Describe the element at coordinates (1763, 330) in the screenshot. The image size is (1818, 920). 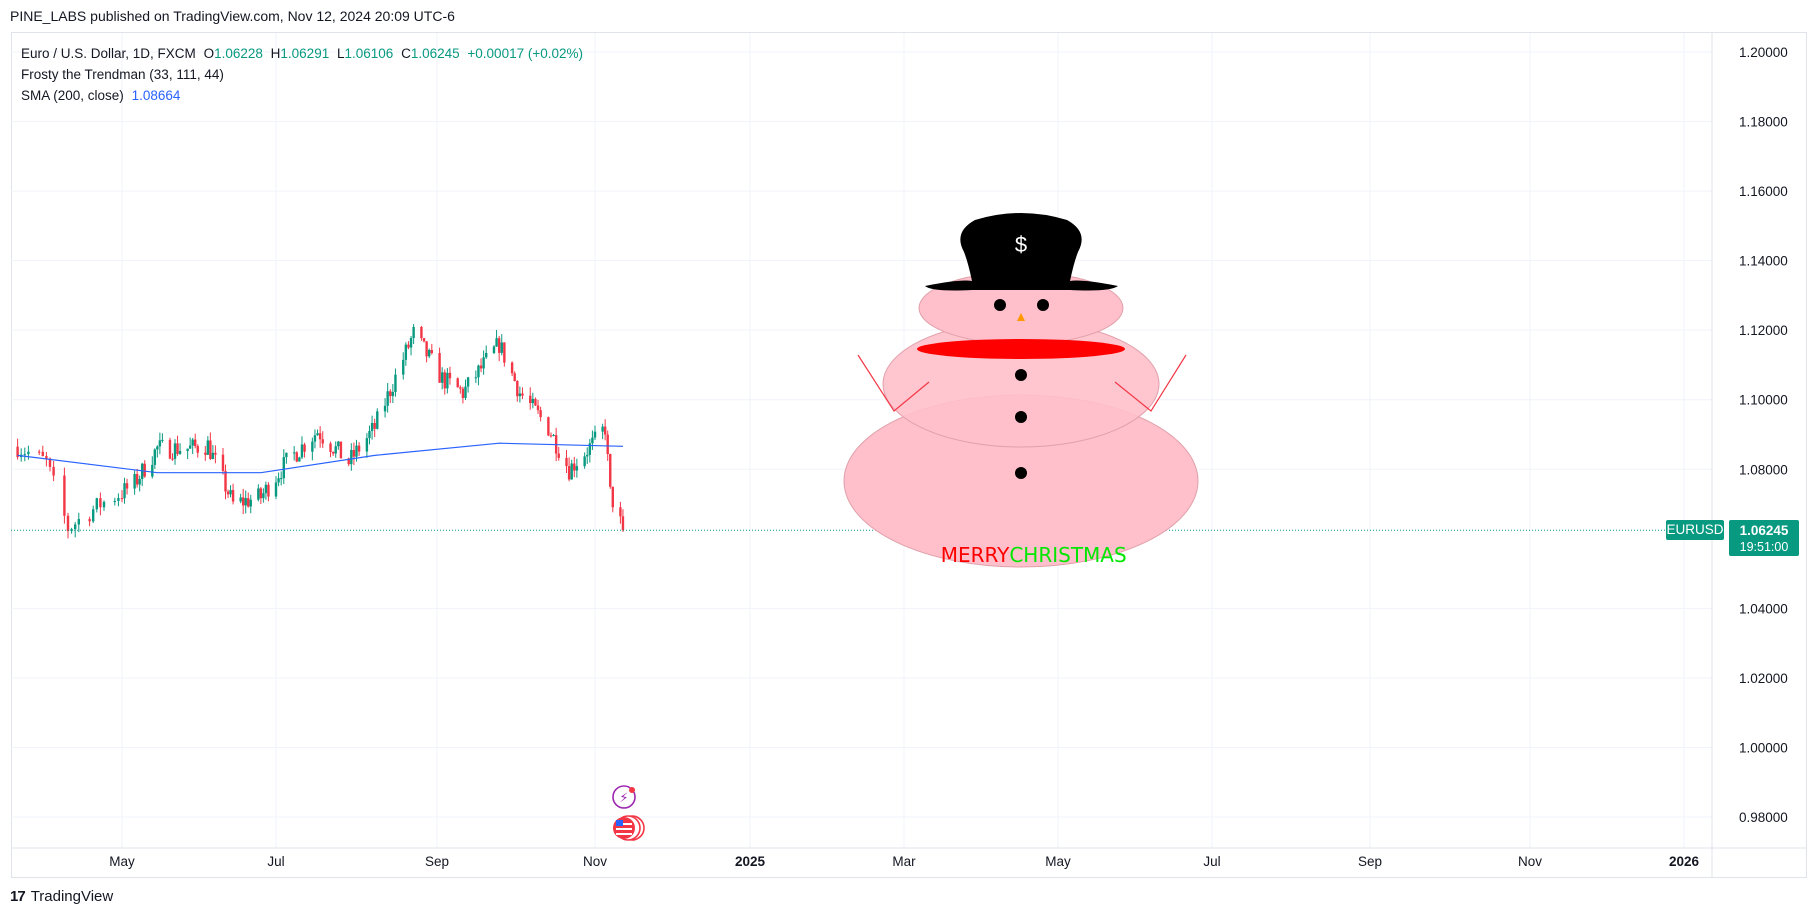
I see `y-tick-label: 1.12000` at that location.